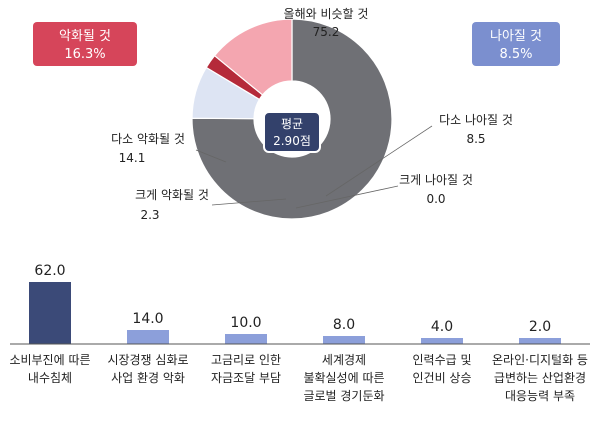  I want to click on slice-label-value: 0.0, so click(435, 199).